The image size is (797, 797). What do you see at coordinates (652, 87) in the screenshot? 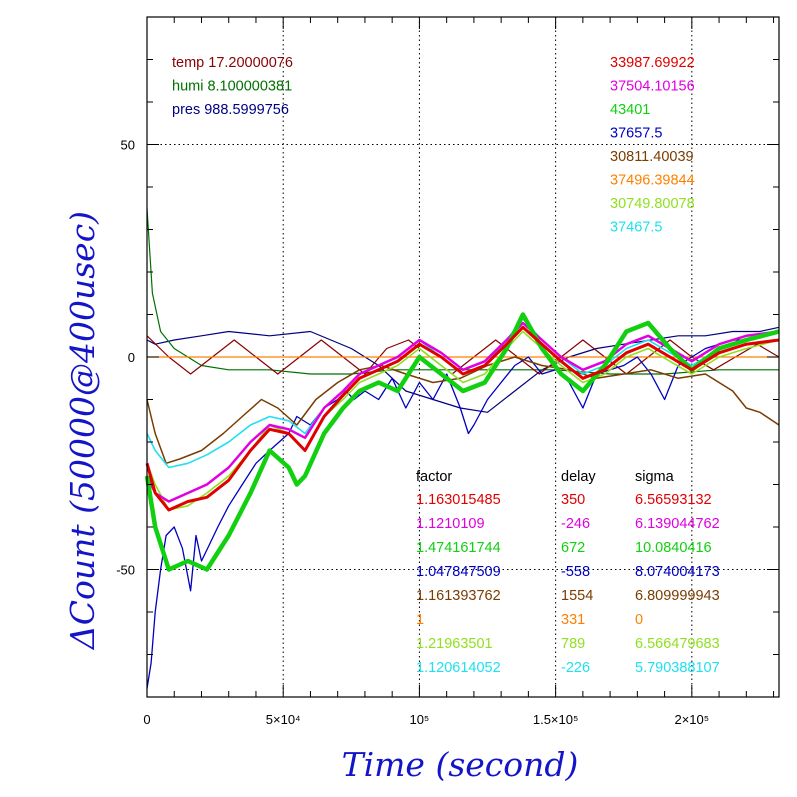
I see `count-value: 37504.10156` at bounding box center [652, 87].